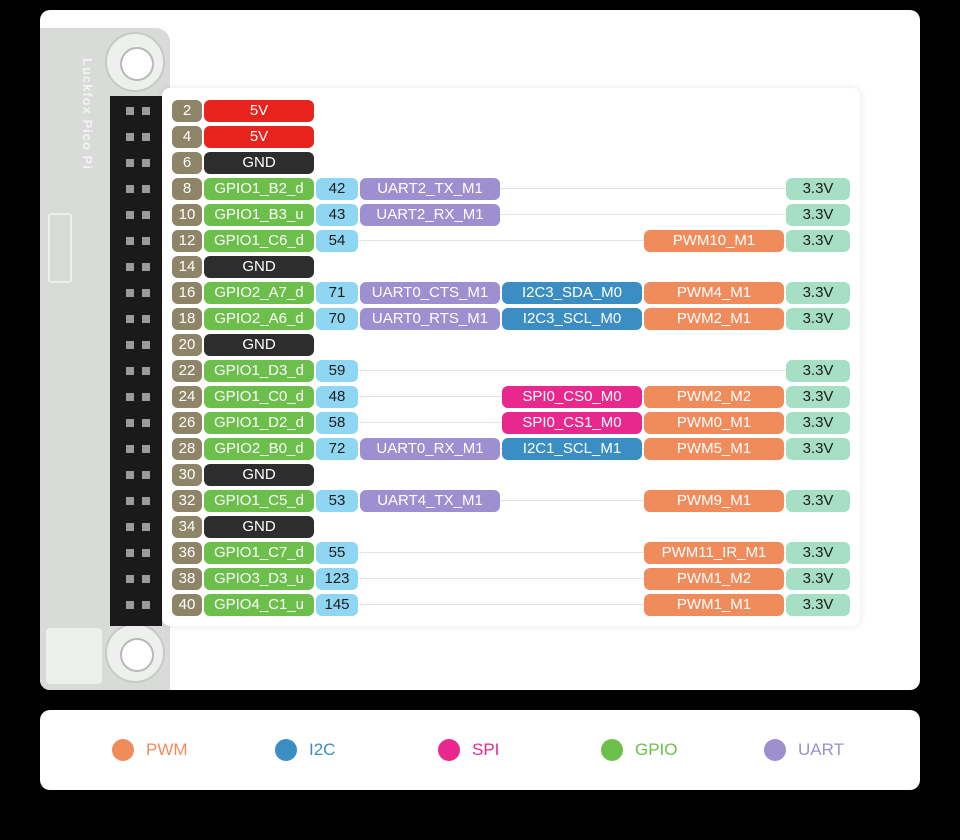 The image size is (960, 840). What do you see at coordinates (150, 750) in the screenshot?
I see `legend-item: PWM` at bounding box center [150, 750].